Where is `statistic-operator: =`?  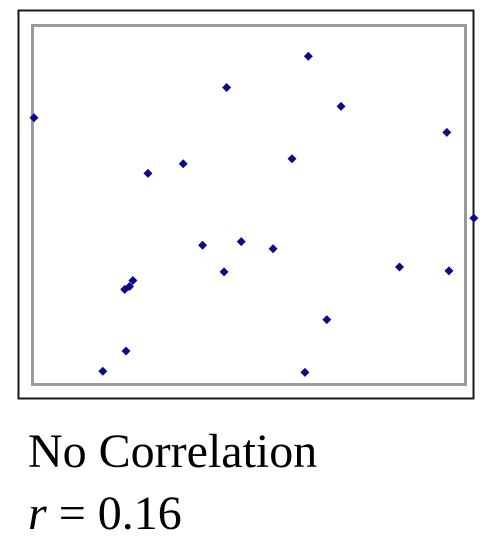 statistic-operator: = is located at coordinates (72, 513).